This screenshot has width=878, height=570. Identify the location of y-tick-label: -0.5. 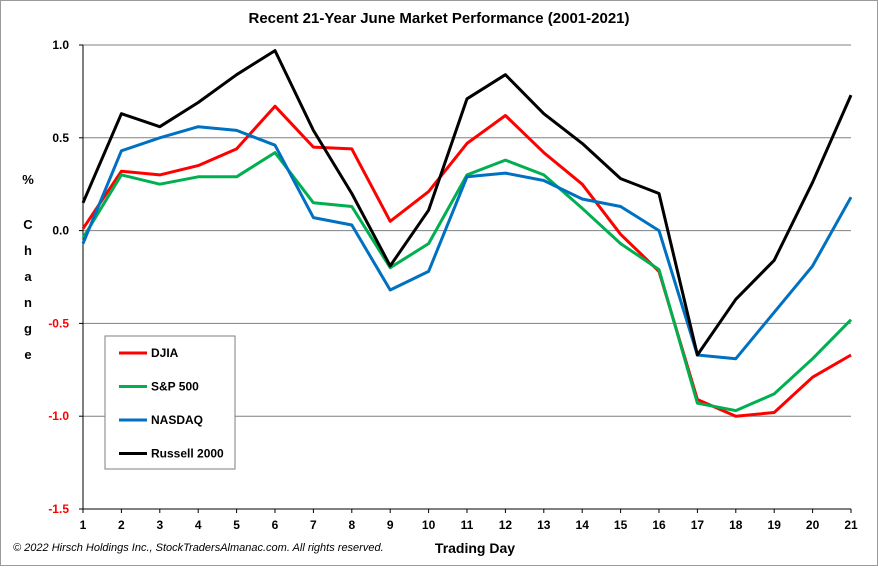
(58, 323).